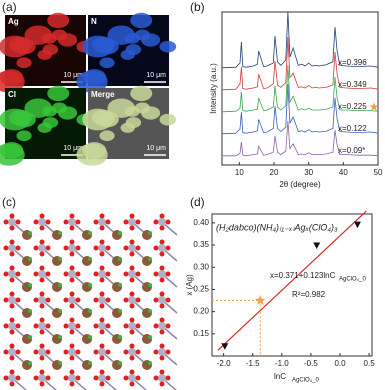 Image resolution: width=385 pixels, height=390 pixels. What do you see at coordinates (292, 280) in the screenshot?
I see `fit-line` at bounding box center [292, 280].